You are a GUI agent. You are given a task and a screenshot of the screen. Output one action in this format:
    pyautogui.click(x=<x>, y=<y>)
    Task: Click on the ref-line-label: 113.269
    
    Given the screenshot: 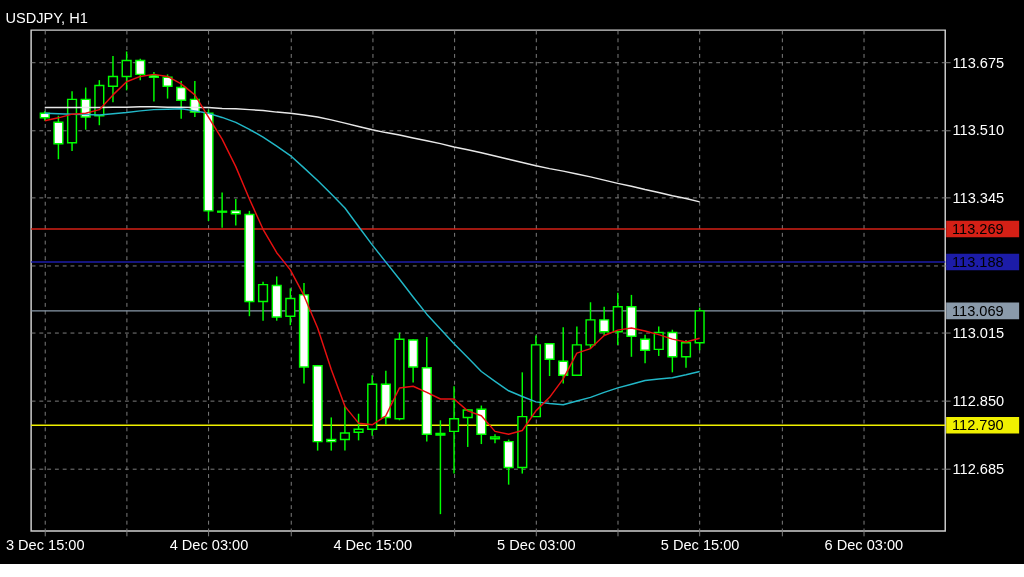 What is the action you would take?
    pyautogui.click(x=978, y=228)
    